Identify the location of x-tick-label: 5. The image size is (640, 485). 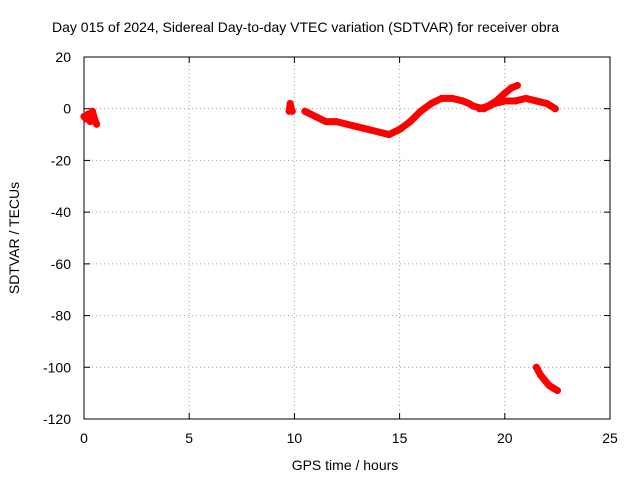
(189, 438).